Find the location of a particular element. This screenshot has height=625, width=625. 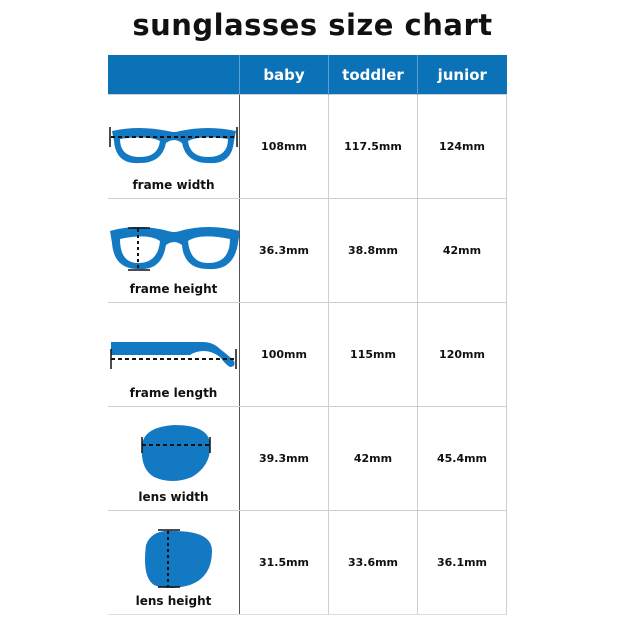

row-label: lens height is located at coordinates (173, 601).